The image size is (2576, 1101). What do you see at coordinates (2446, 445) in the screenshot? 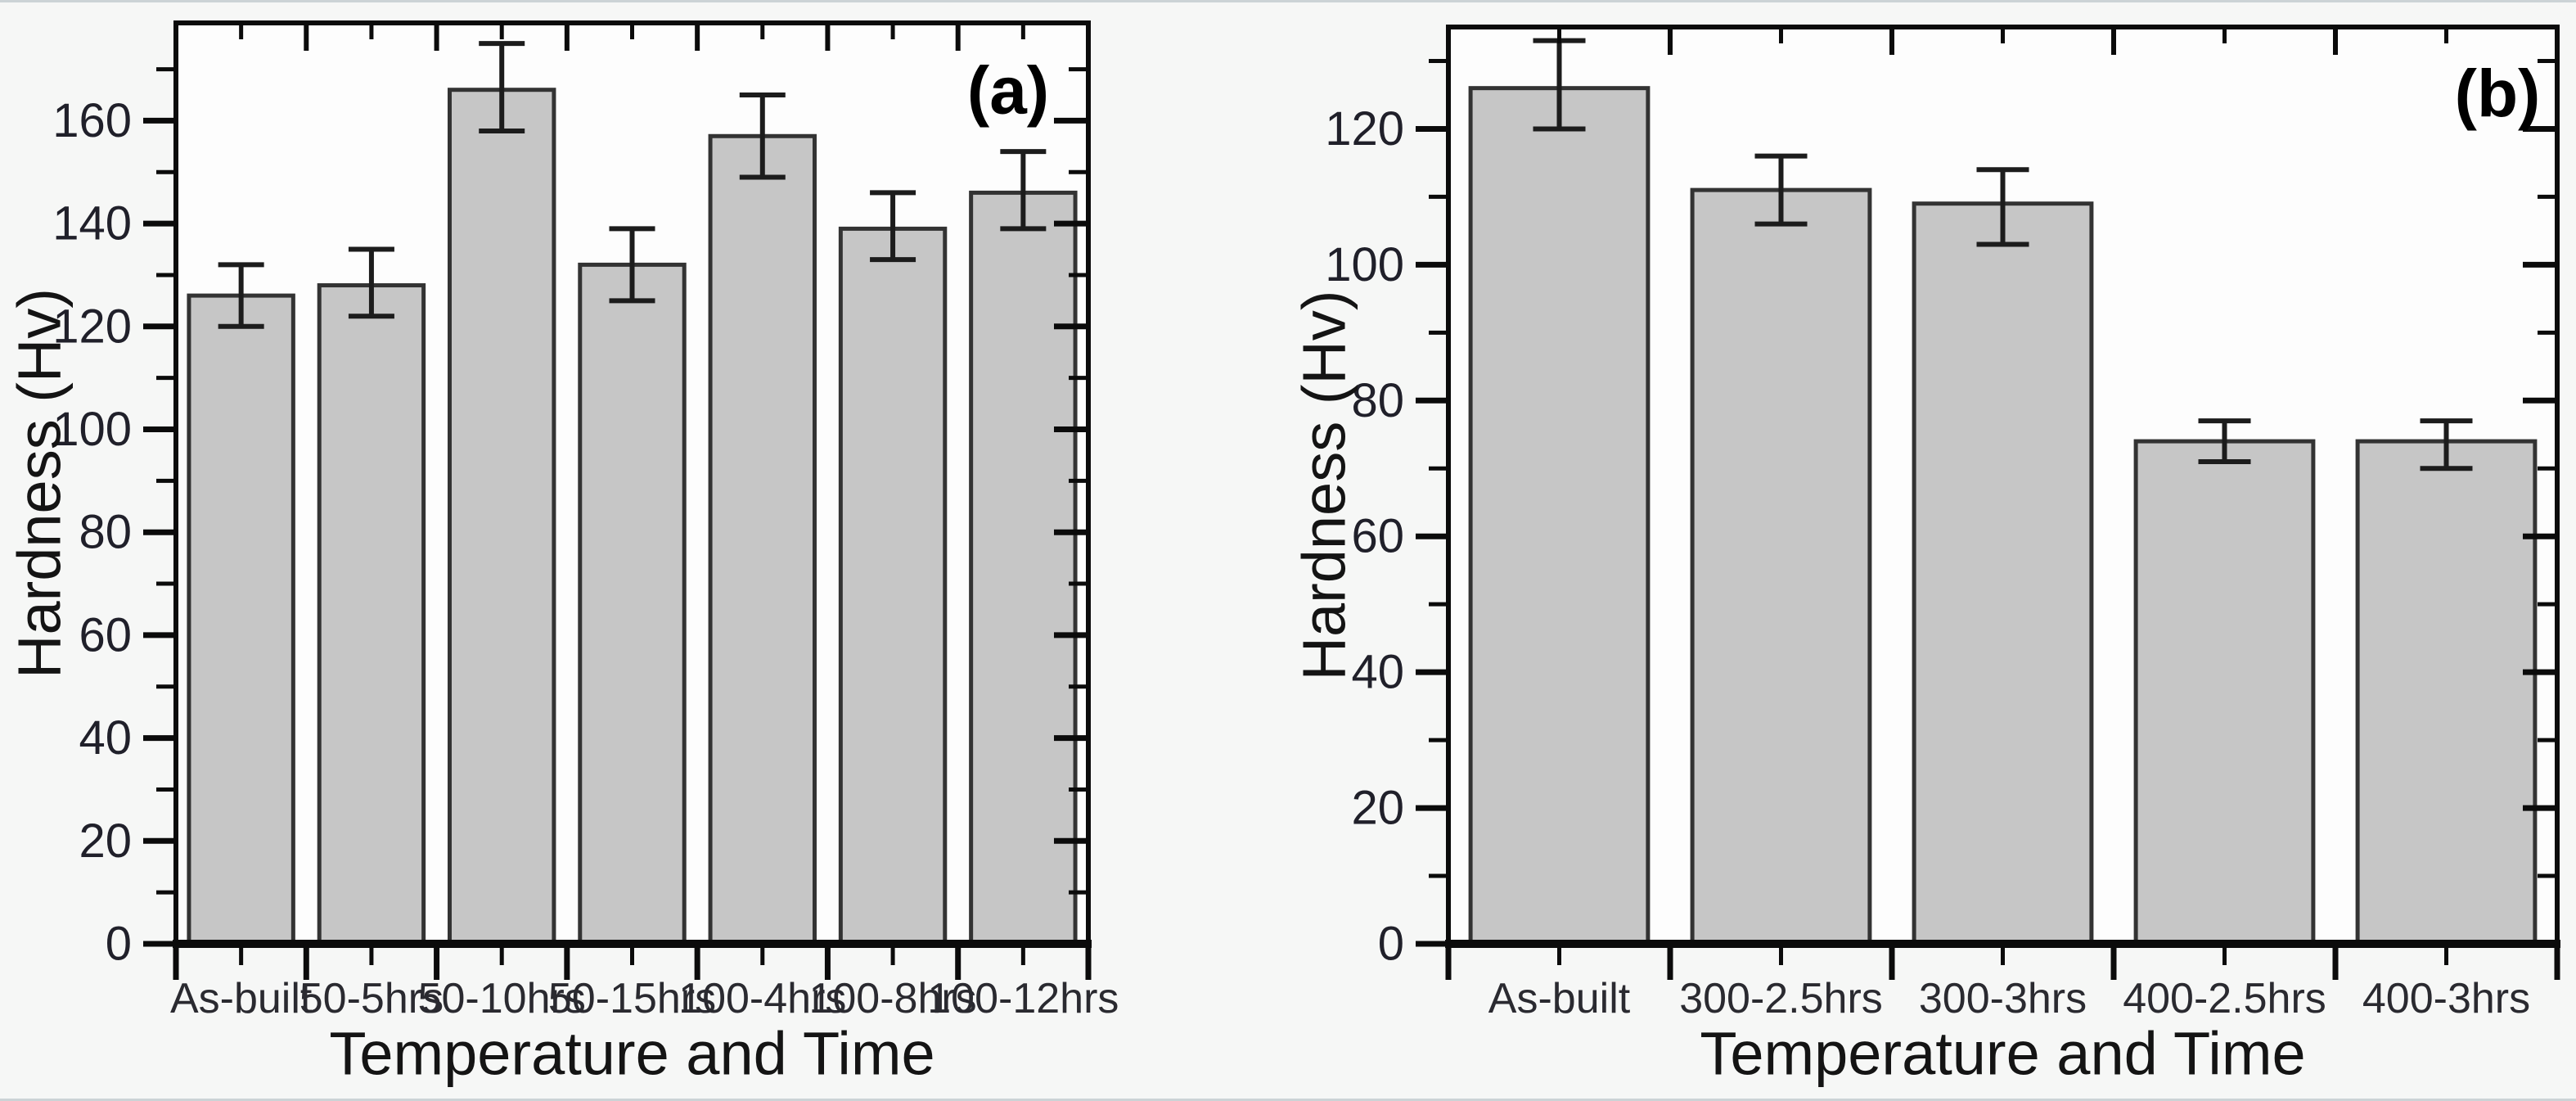
I see `error-bar-400-3hrs` at bounding box center [2446, 445].